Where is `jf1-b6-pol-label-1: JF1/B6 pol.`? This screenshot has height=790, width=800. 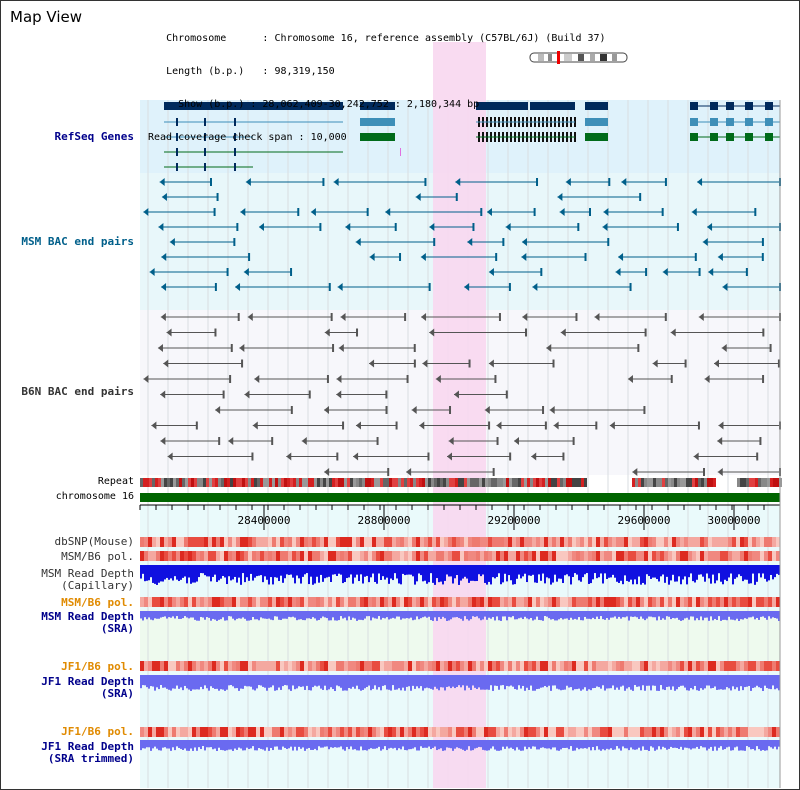
jf1-b6-pol-label-1: JF1/B6 pol. is located at coordinates (97, 666).